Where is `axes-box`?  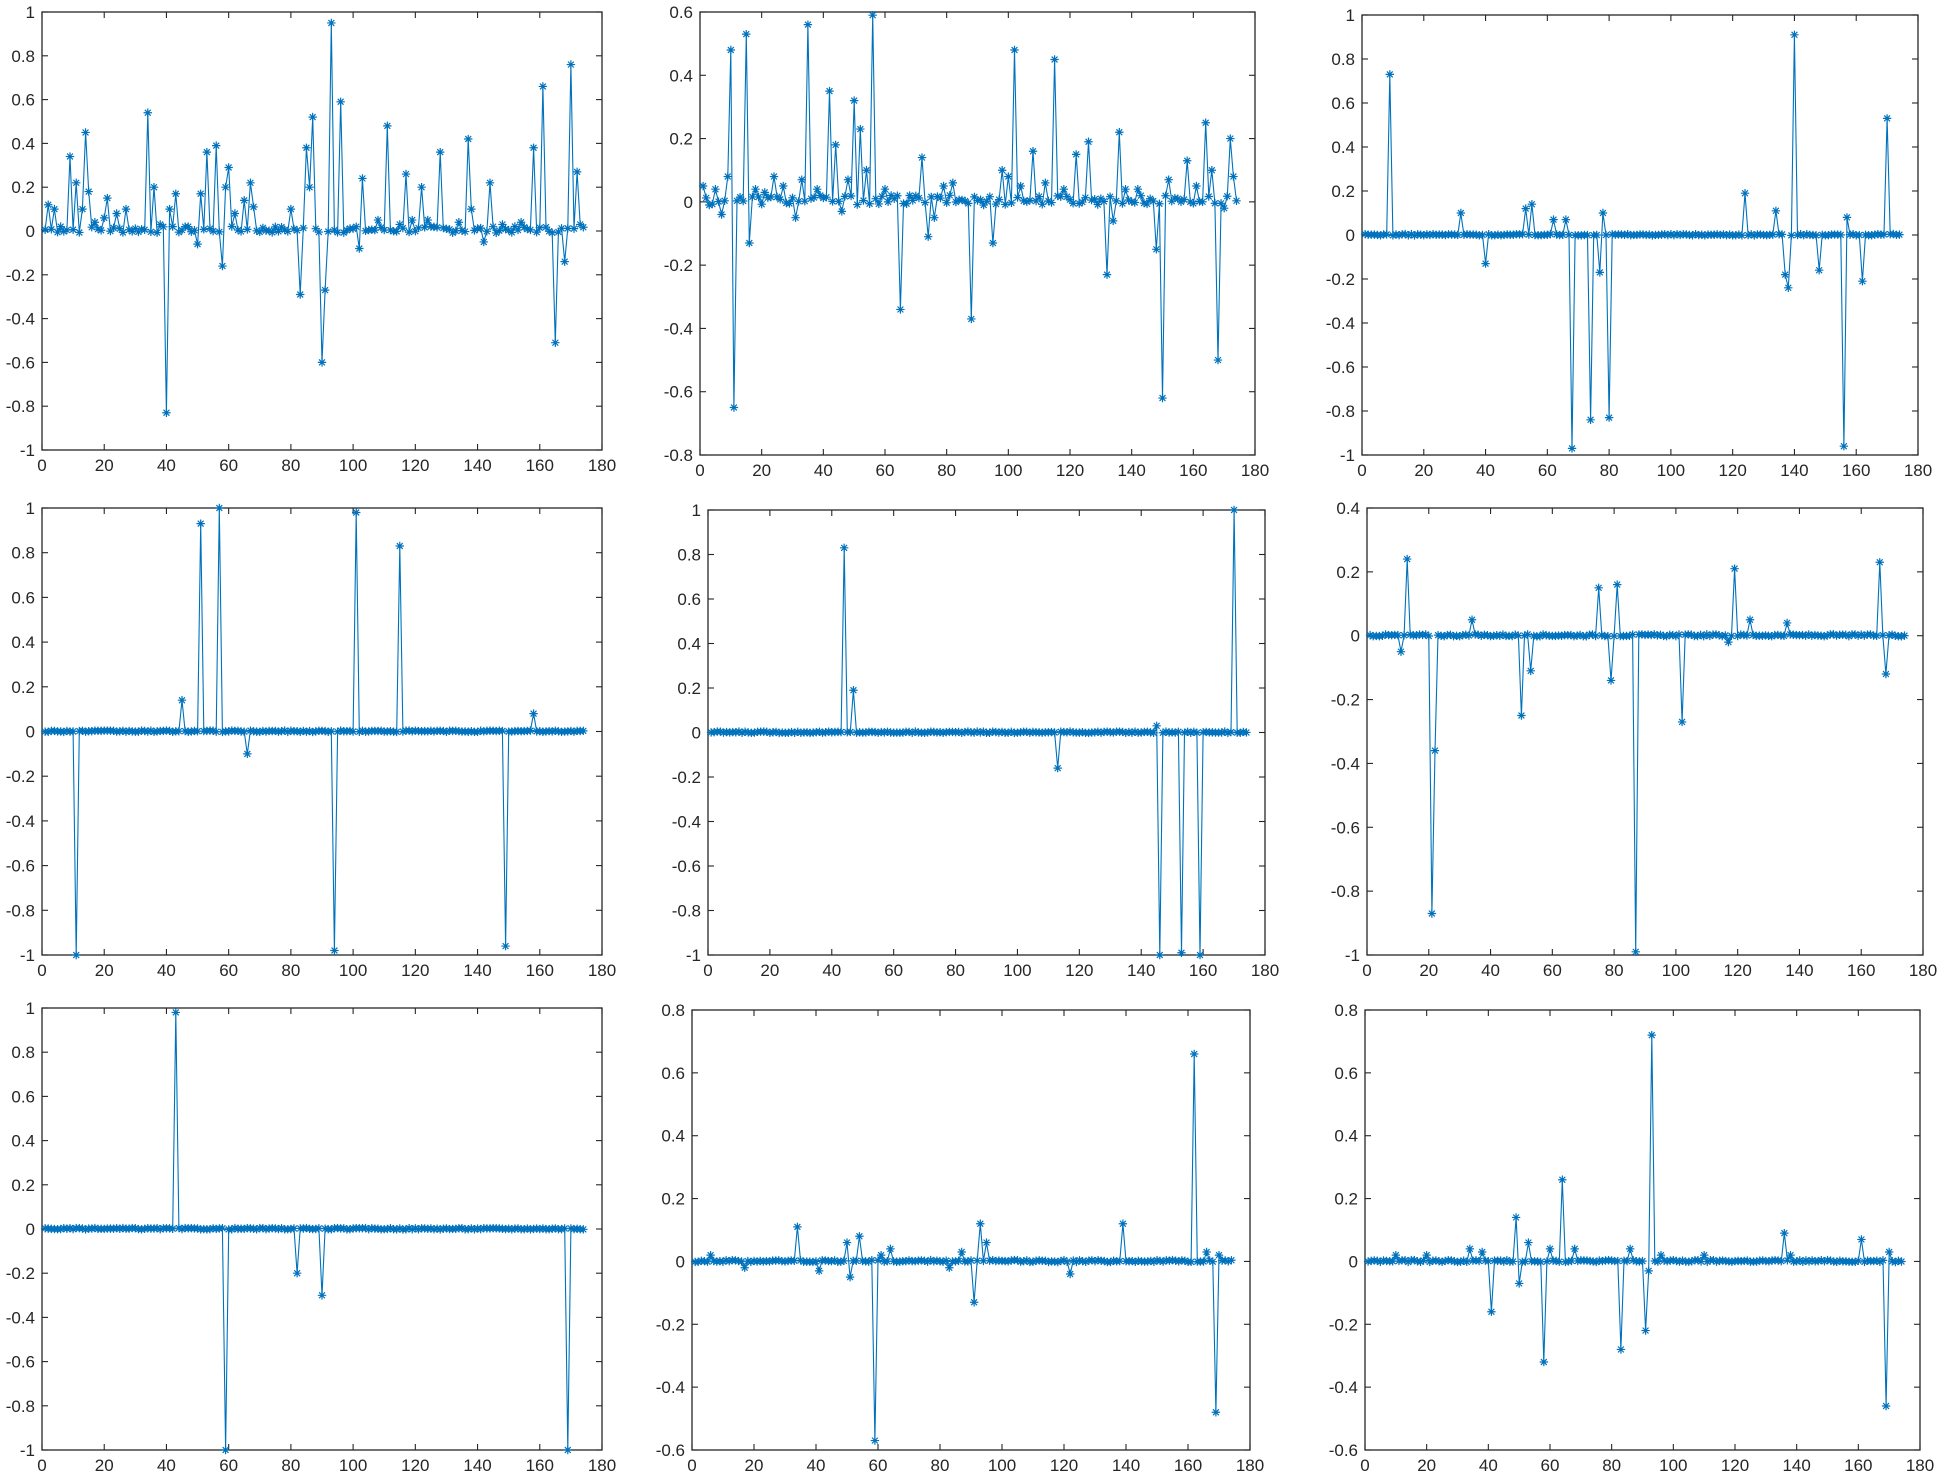 axes-box is located at coordinates (971, 1230).